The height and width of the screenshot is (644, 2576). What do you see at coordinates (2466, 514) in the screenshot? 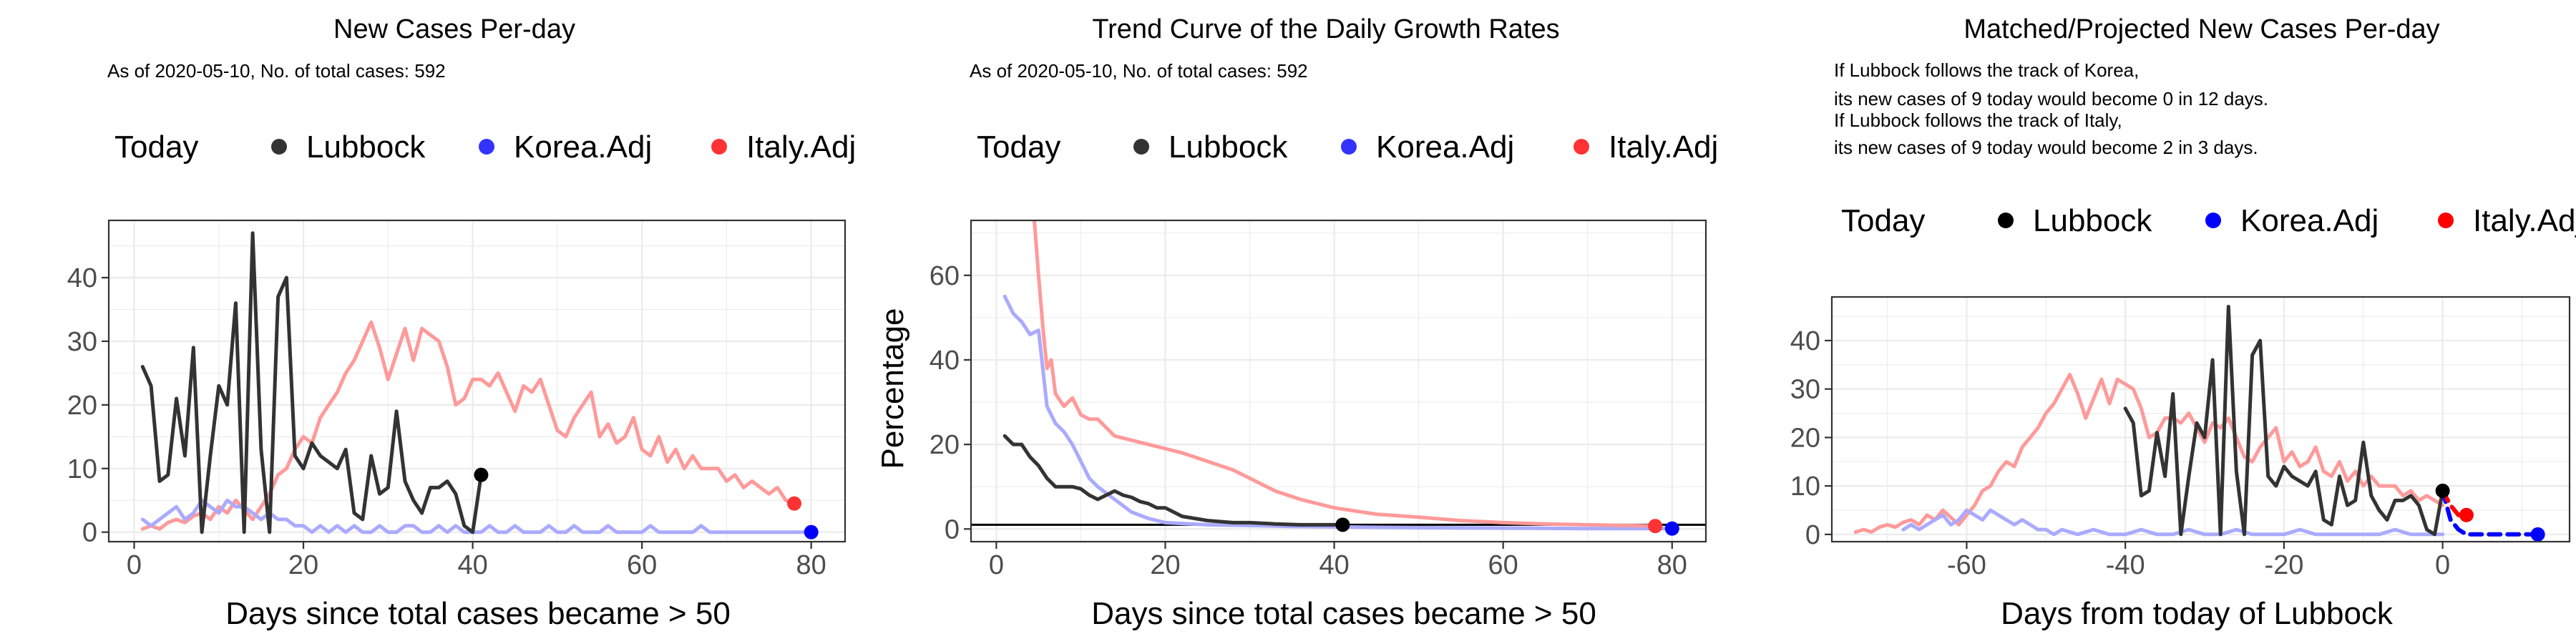
I see `today-point-italy-adj-projection` at bounding box center [2466, 514].